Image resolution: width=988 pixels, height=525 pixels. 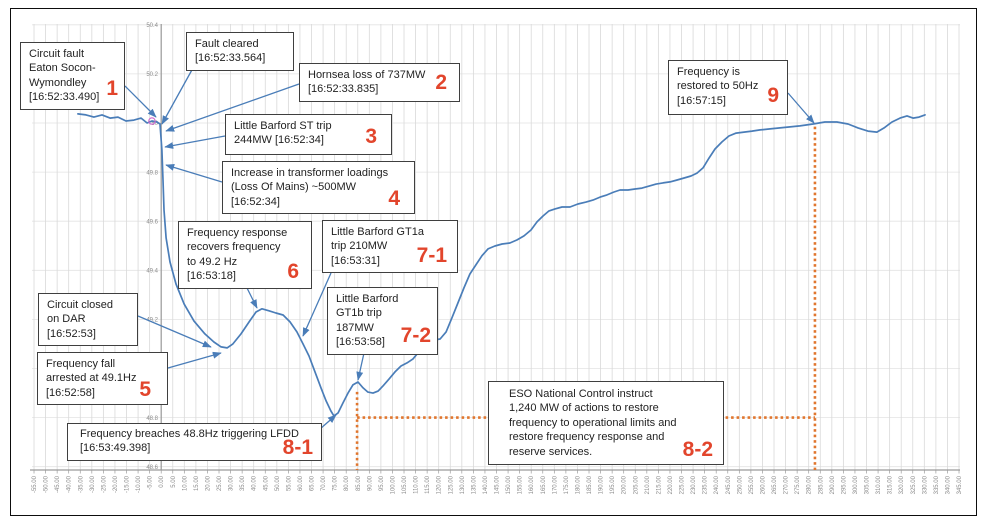 What do you see at coordinates (308, 134) in the screenshot?
I see `annotation-box-little-barford-st-trip: Little Barford ST trip 244MW [16:52:34] 3` at bounding box center [308, 134].